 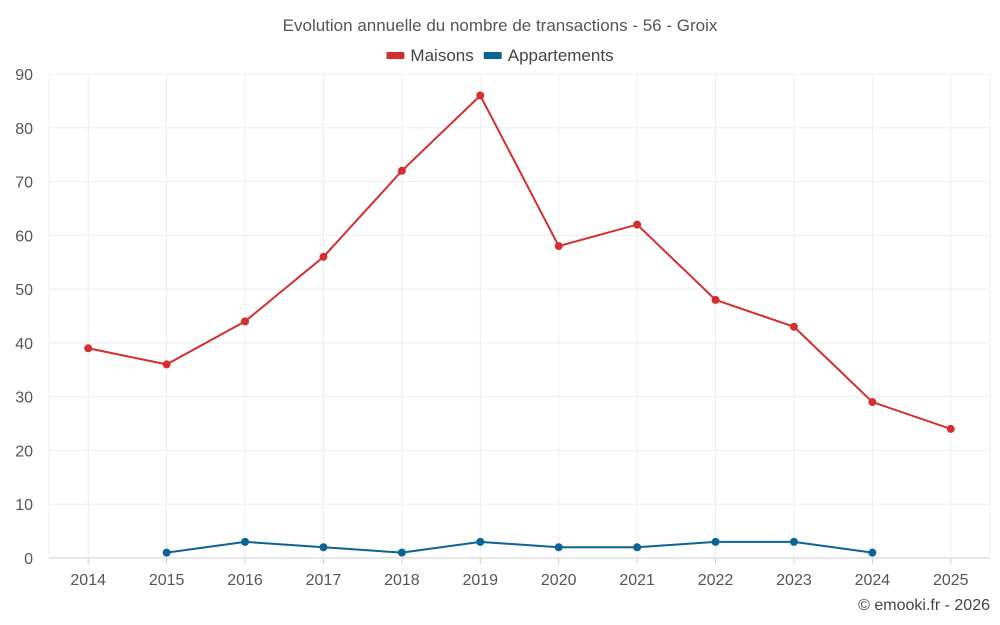 I want to click on legend: Maisons Appartements, so click(x=500, y=55).